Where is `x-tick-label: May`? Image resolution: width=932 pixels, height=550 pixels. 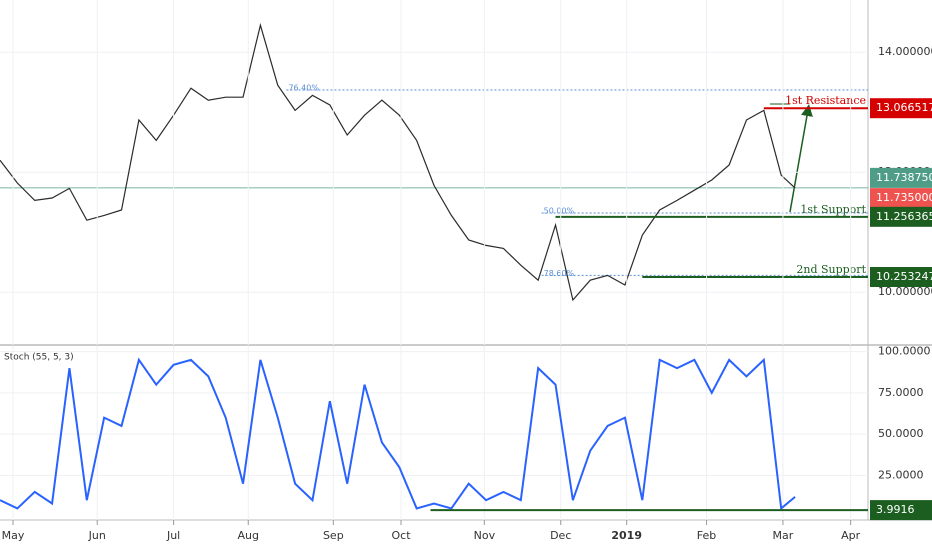
x-tick-label: May is located at coordinates (13, 535).